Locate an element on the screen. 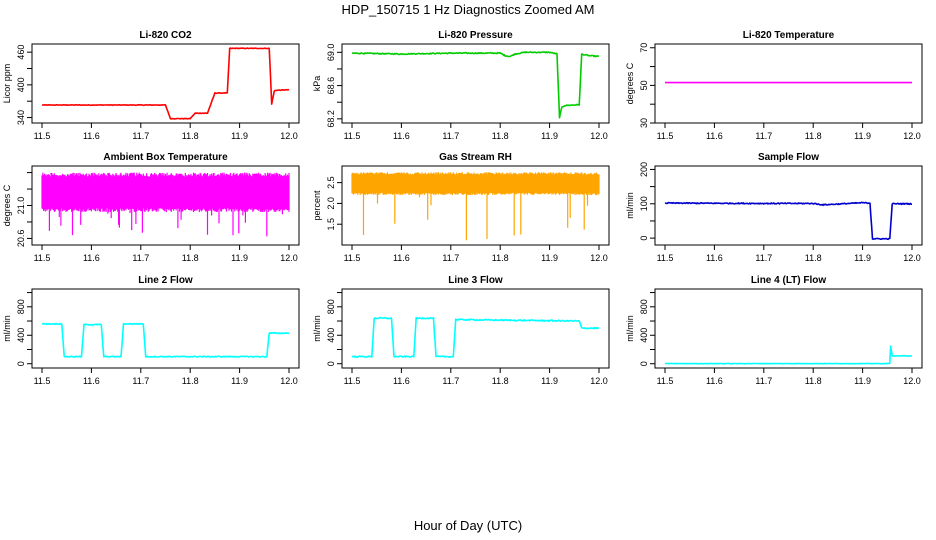  y-tick-label: 21.0 is located at coordinates (21, 206).